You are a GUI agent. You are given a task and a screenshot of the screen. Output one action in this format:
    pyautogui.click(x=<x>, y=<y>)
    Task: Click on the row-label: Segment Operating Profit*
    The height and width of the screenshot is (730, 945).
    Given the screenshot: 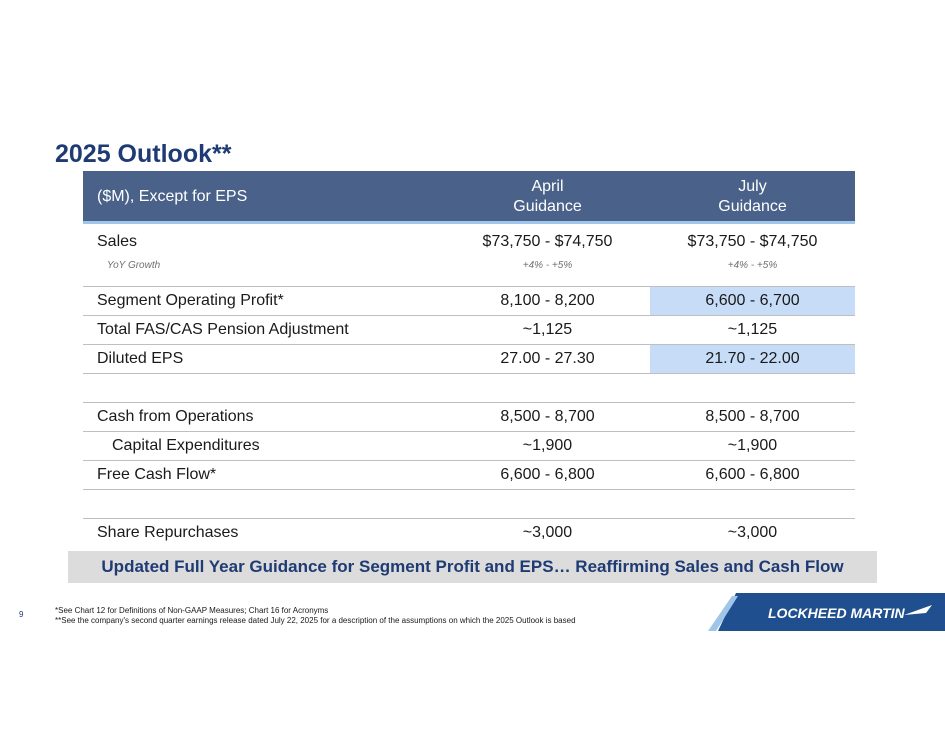 What is the action you would take?
    pyautogui.click(x=190, y=300)
    